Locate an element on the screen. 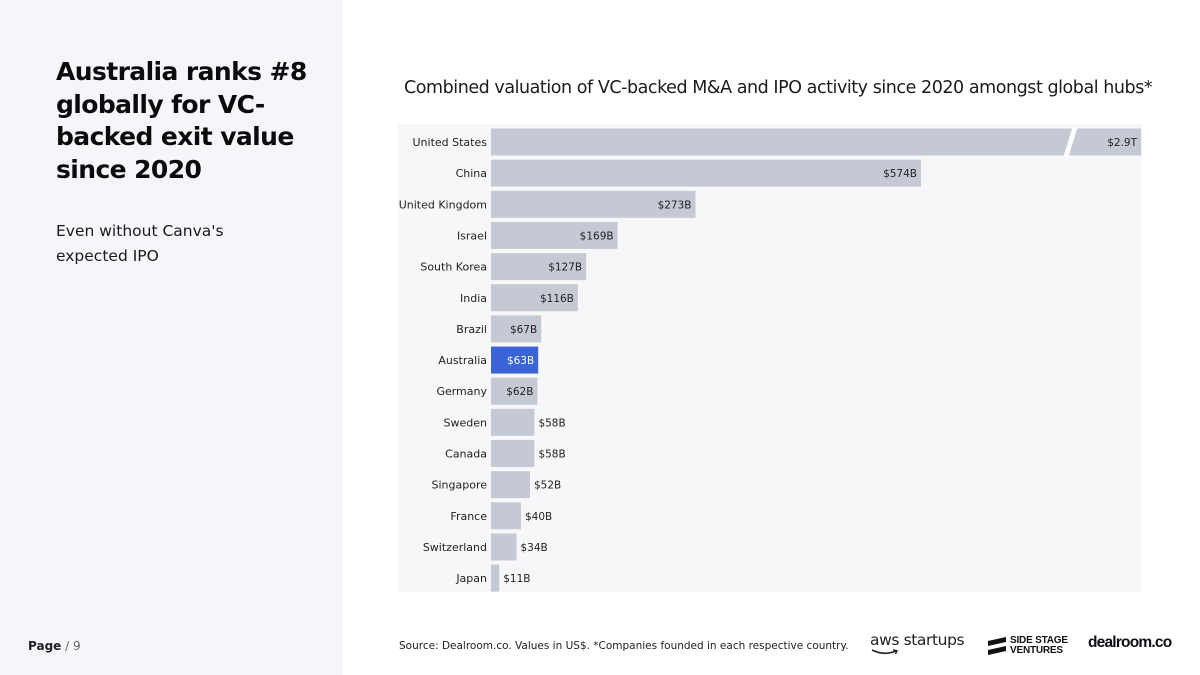 This screenshot has width=1200, height=675. bar-brazil is located at coordinates (516, 329).